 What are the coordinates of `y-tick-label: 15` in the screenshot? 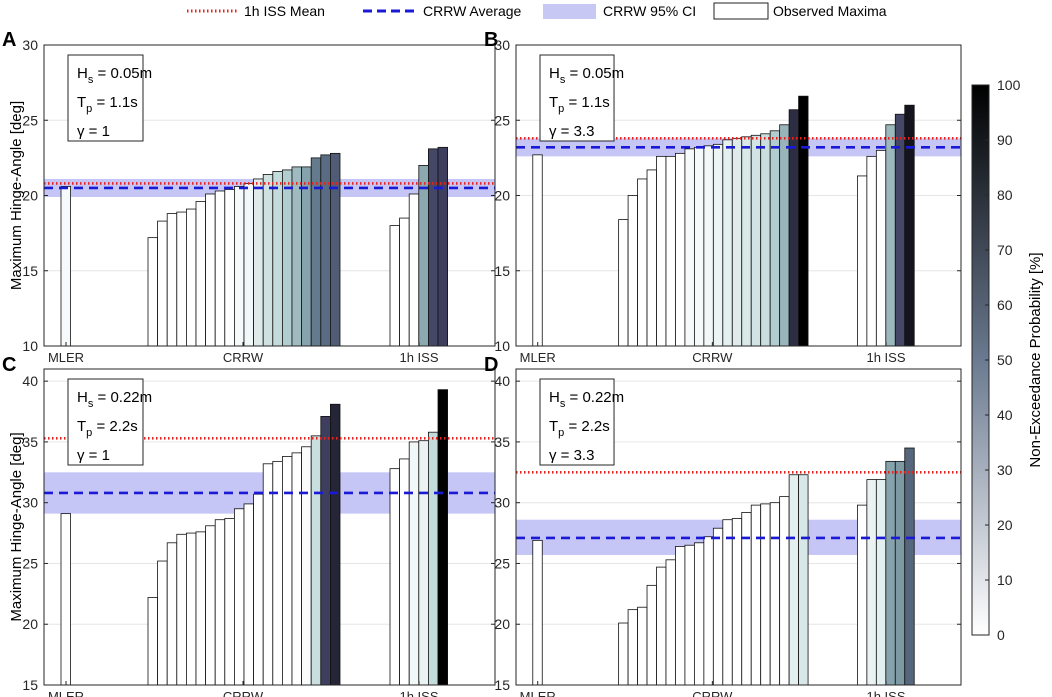 It's located at (30, 685).